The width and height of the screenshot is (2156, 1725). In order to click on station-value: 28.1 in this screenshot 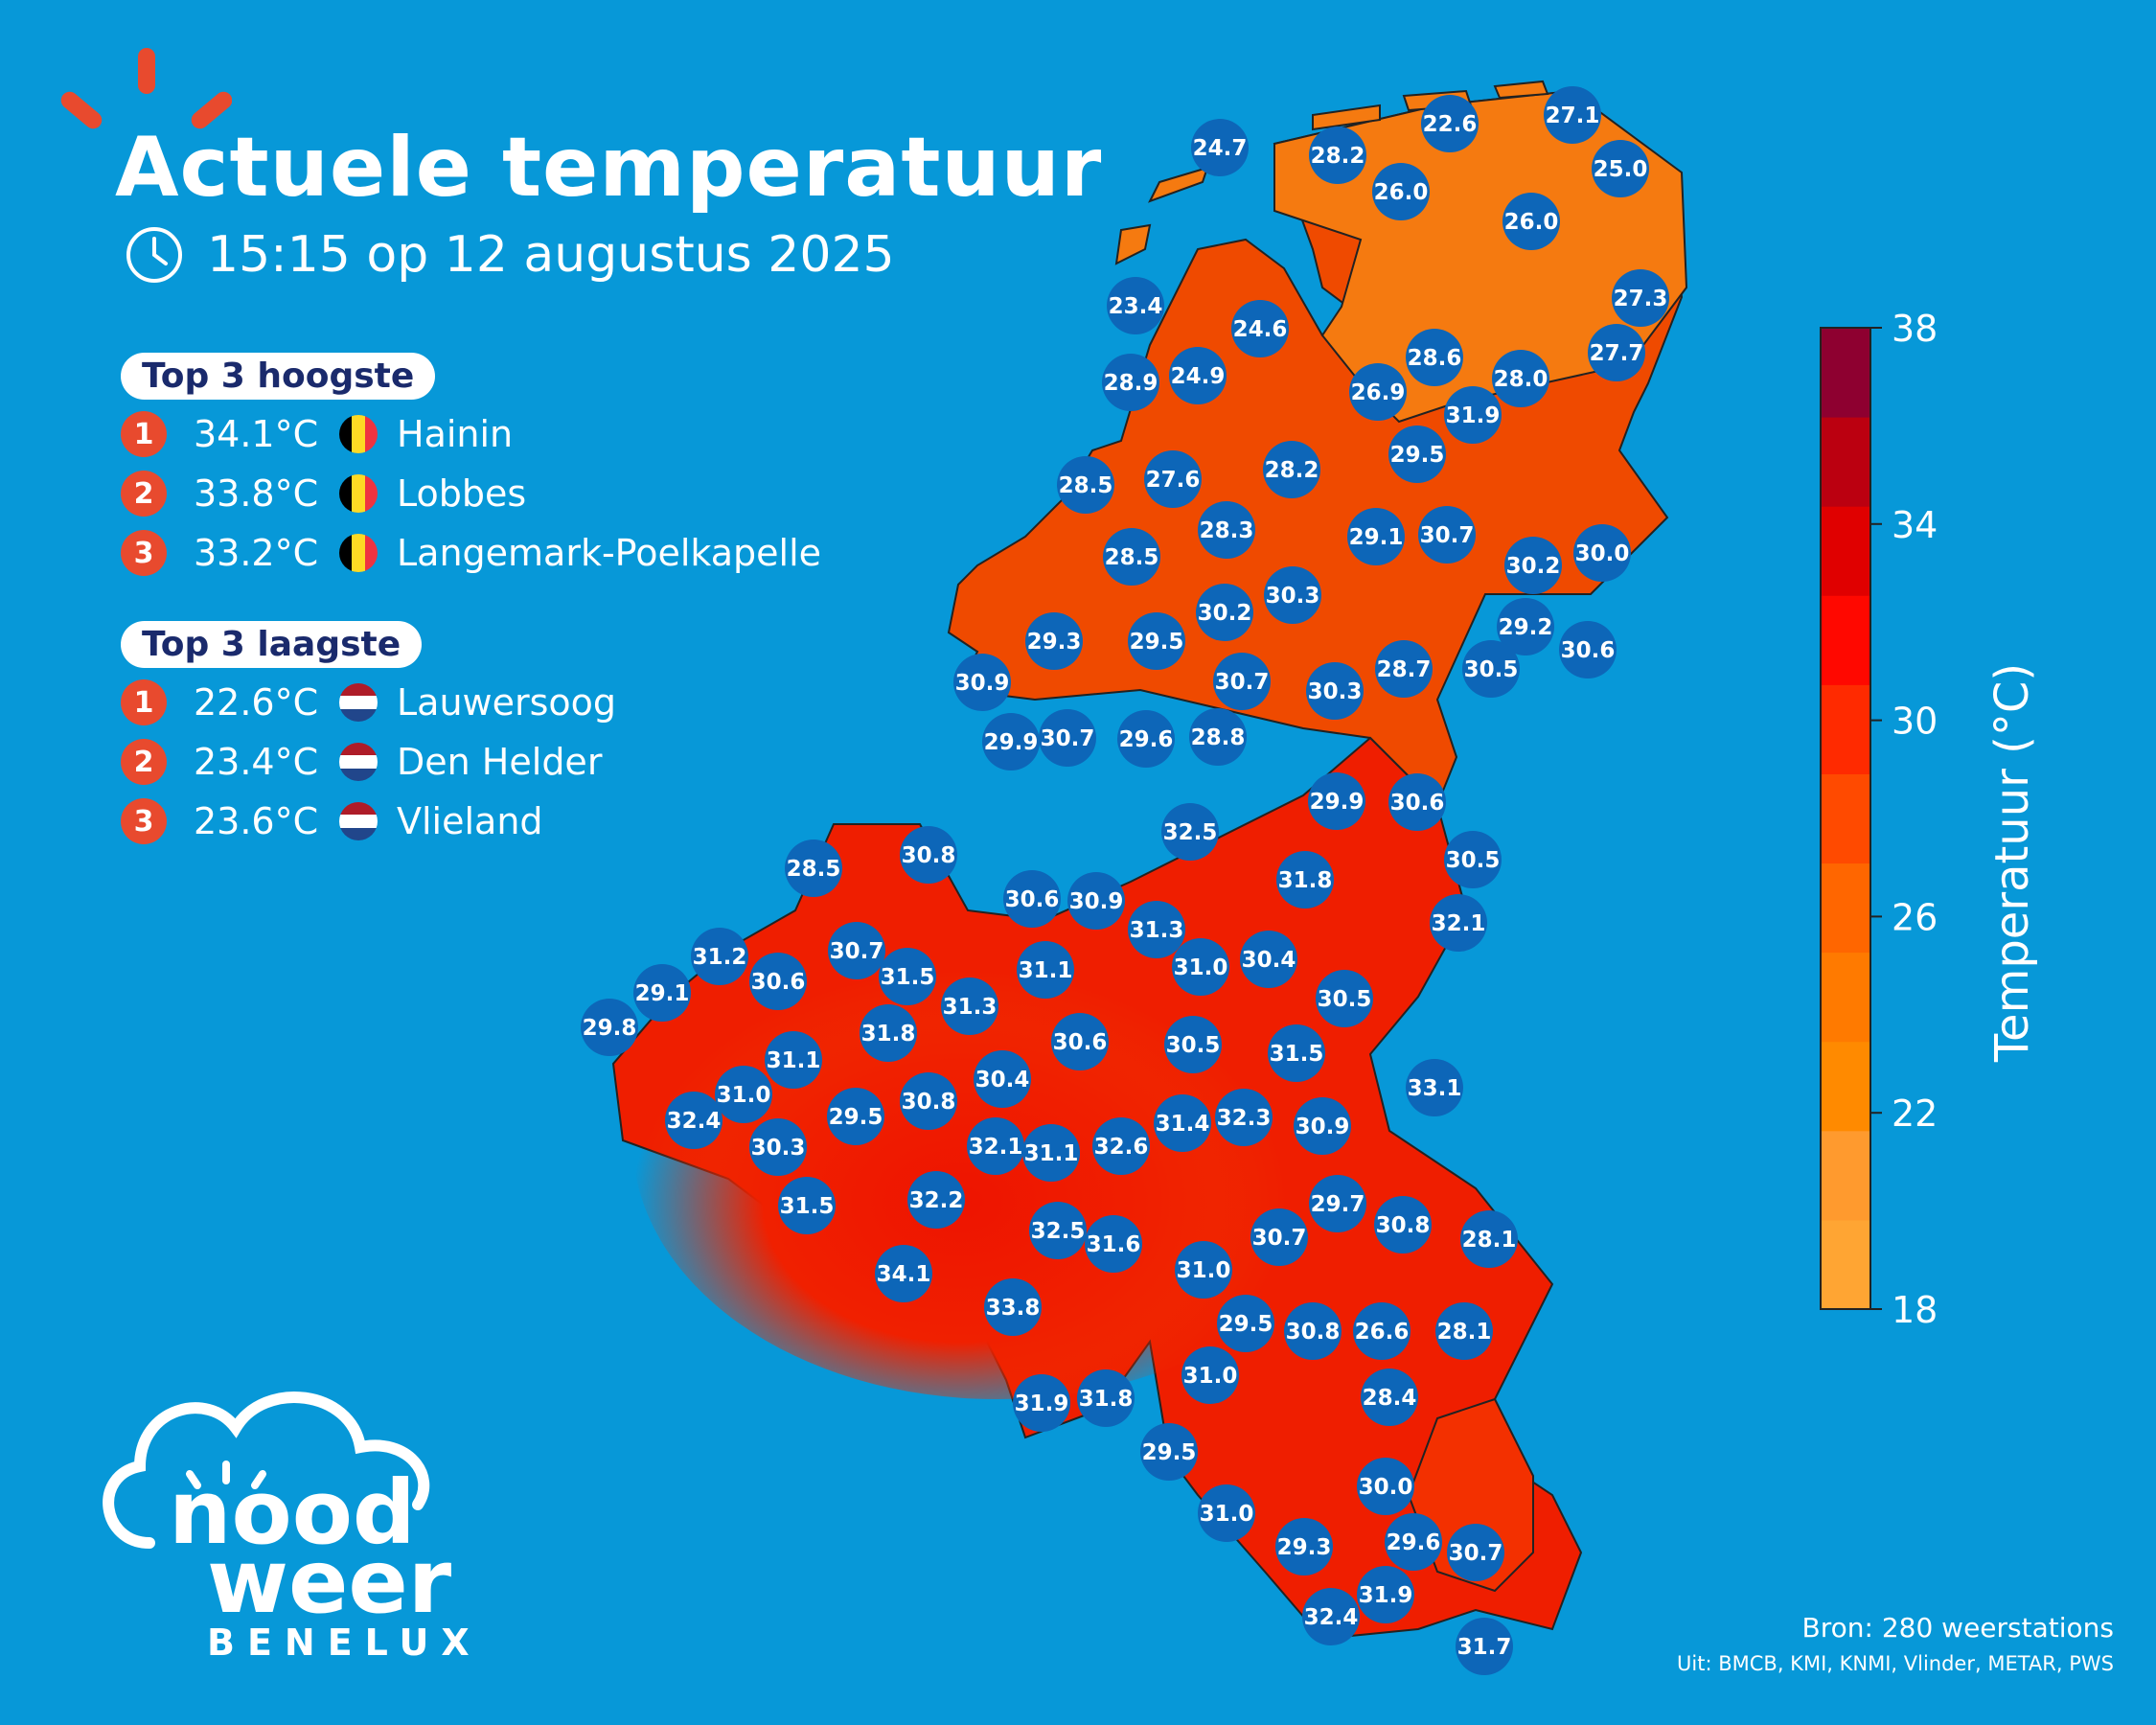, I will do `click(1464, 1332)`.